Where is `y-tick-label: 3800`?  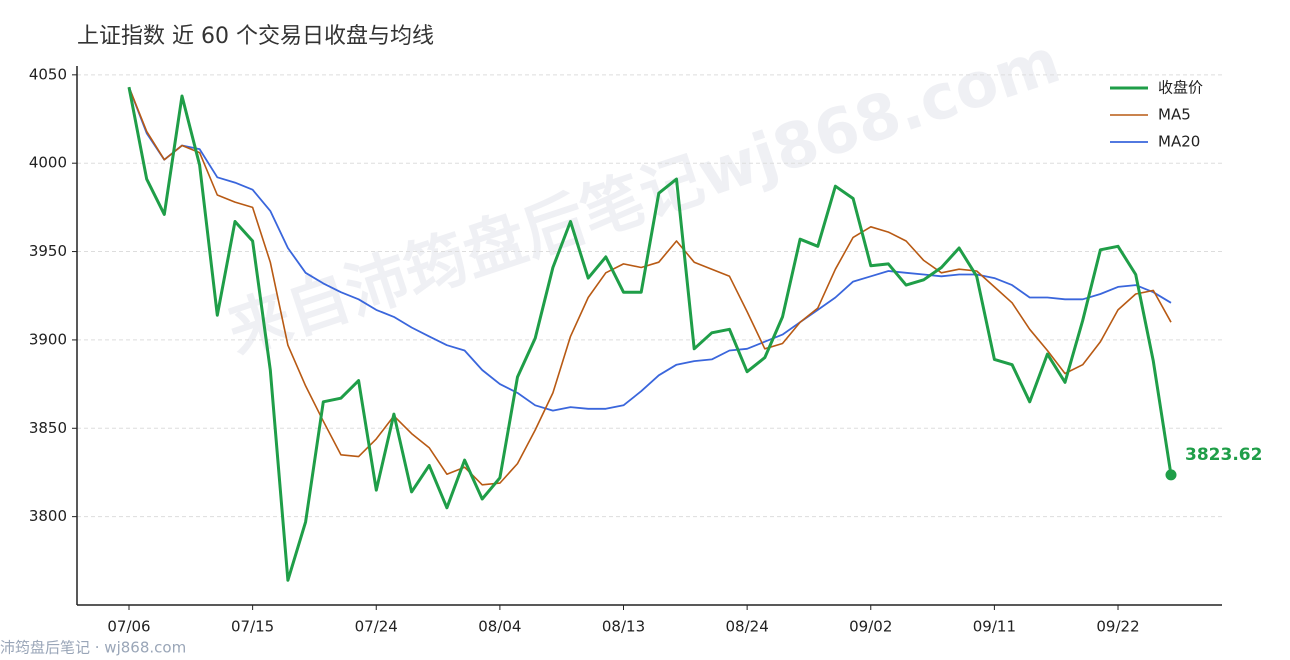 y-tick-label: 3800 is located at coordinates (48, 516).